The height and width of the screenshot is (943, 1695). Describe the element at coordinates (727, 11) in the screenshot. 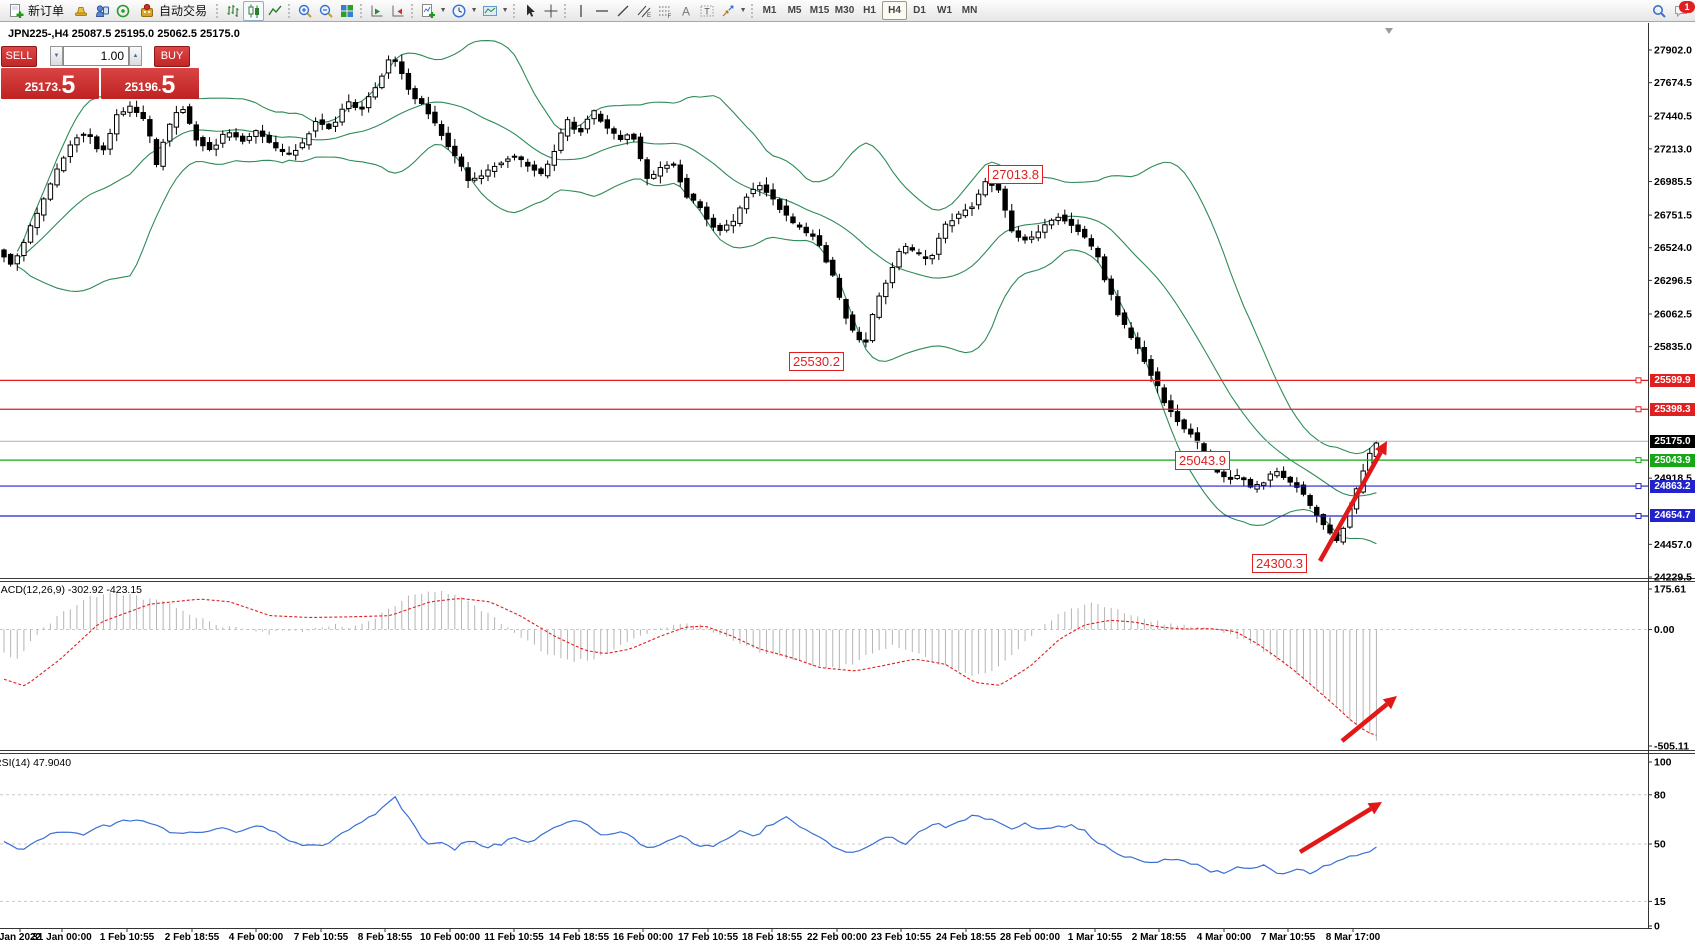

I see `arrows-tool` at that location.